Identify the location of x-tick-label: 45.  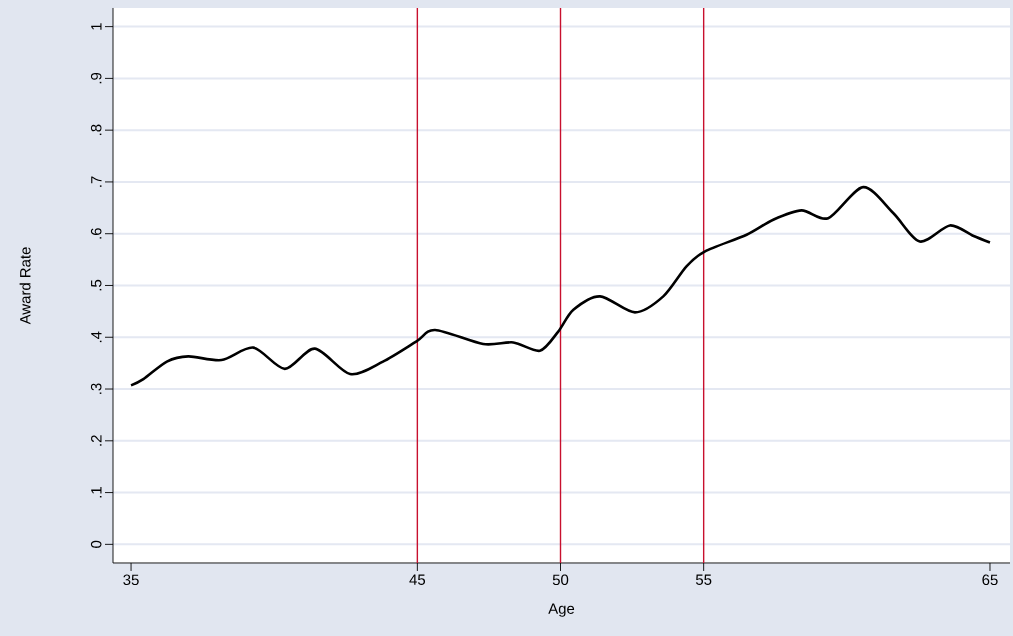
(417, 579).